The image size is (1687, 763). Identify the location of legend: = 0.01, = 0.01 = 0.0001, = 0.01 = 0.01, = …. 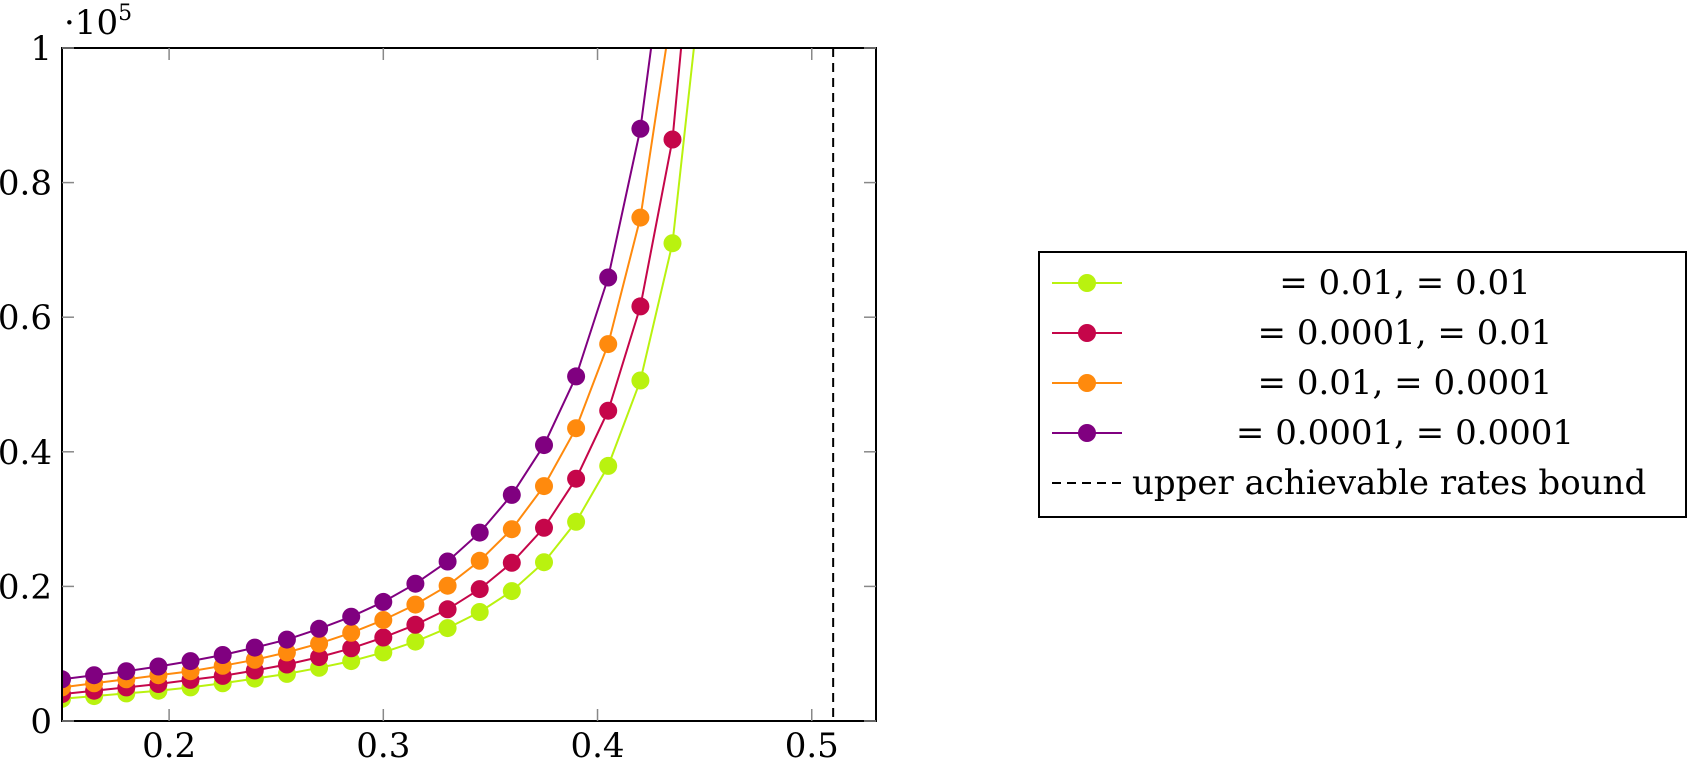
(1362, 384).